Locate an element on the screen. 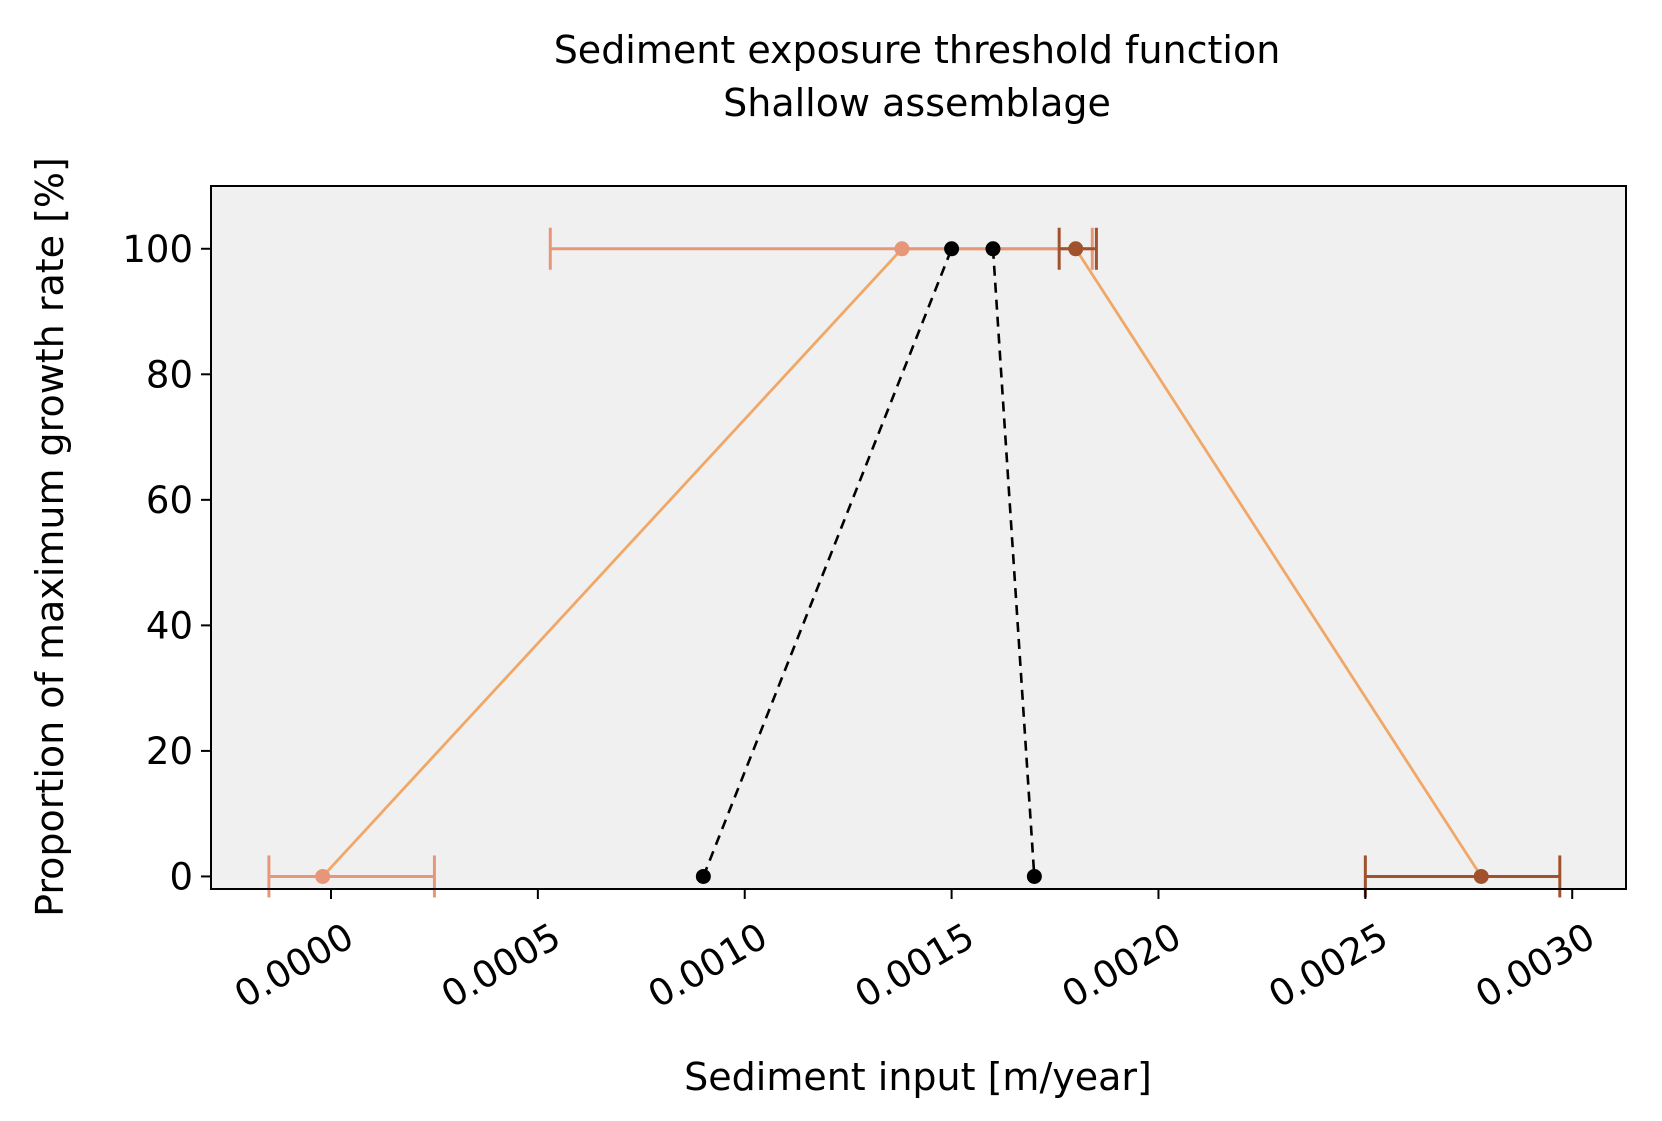 This screenshot has height=1121, width=1662. y-tick-label: 80 is located at coordinates (169, 374).